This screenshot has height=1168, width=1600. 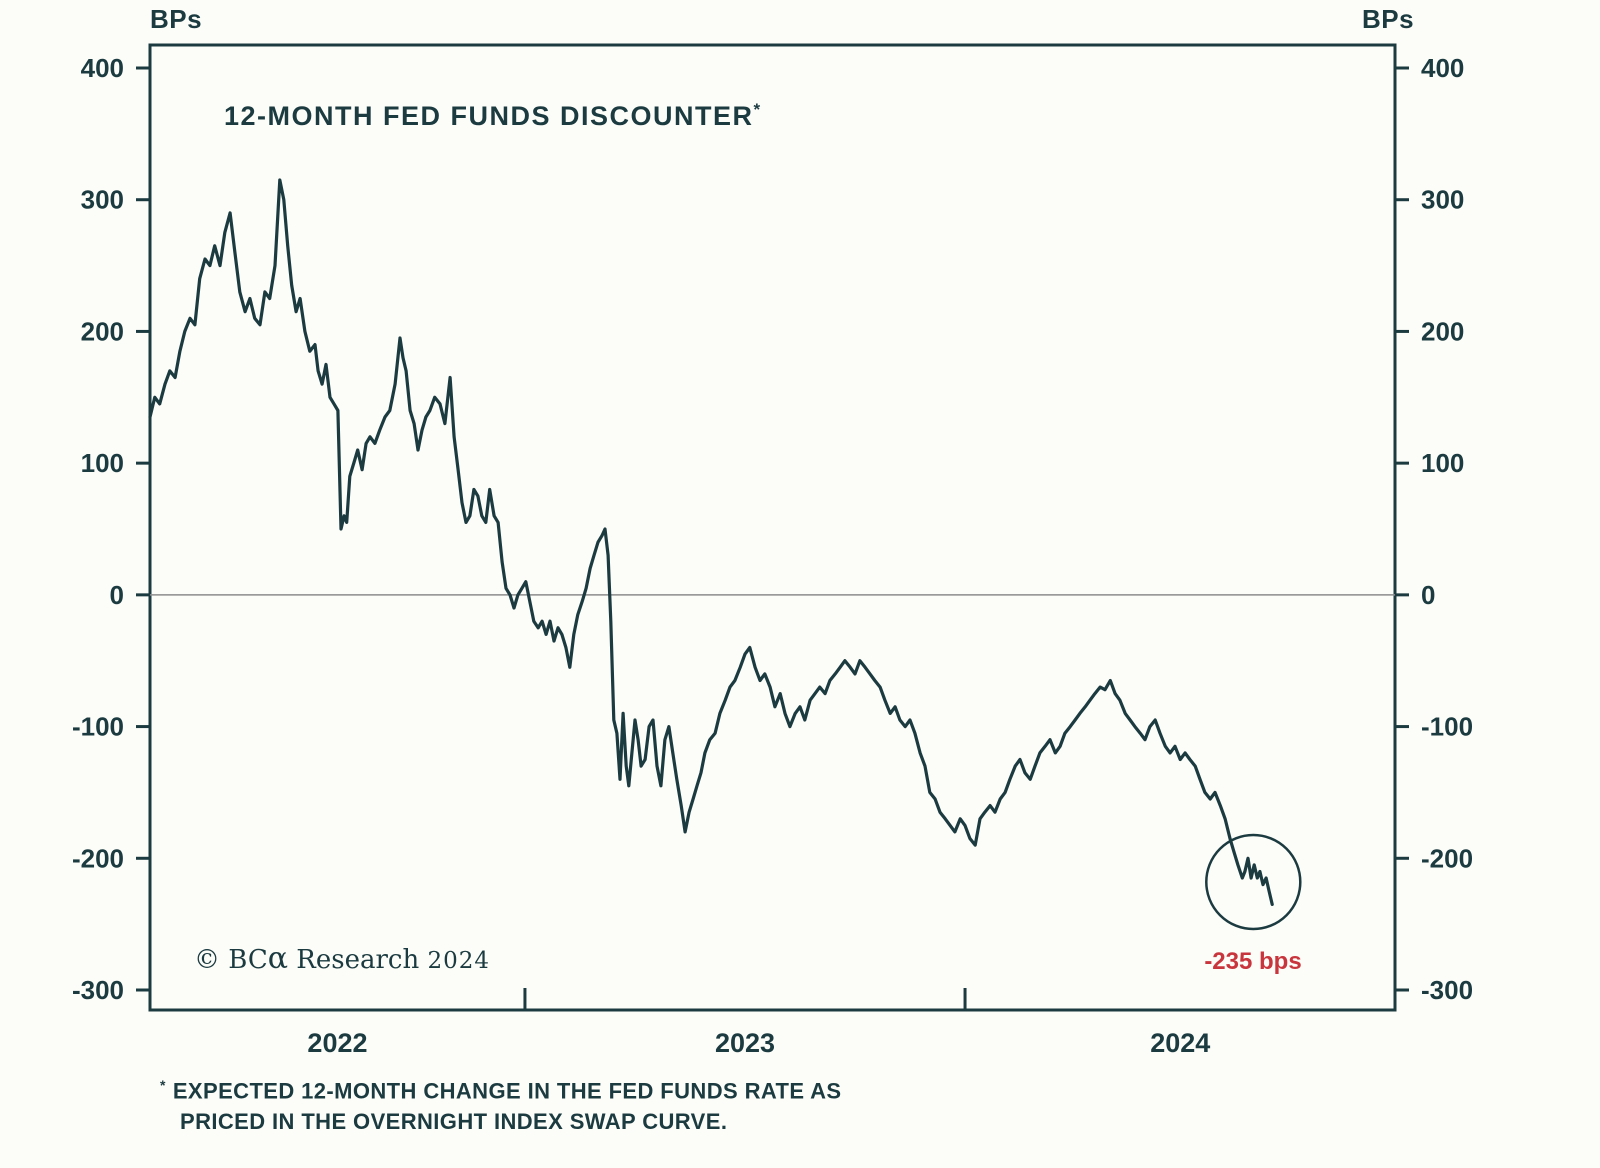 What do you see at coordinates (163, 1085) in the screenshot?
I see `footnote-marker: *` at bounding box center [163, 1085].